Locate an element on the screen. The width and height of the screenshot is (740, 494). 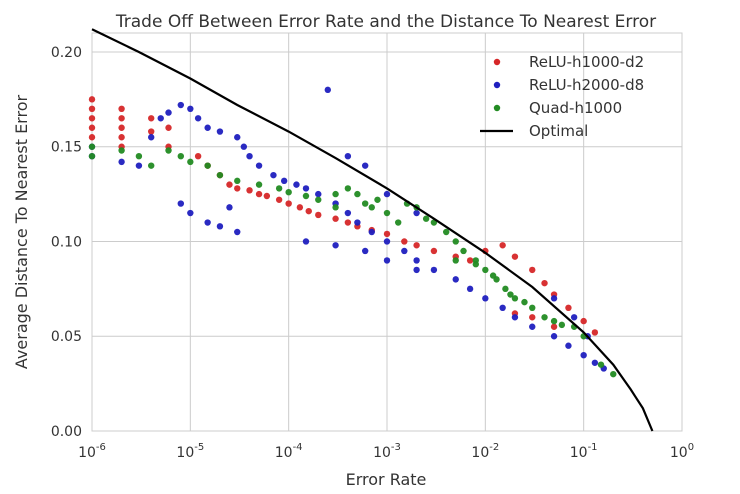
legend-swatch is located at coordinates (497, 62).